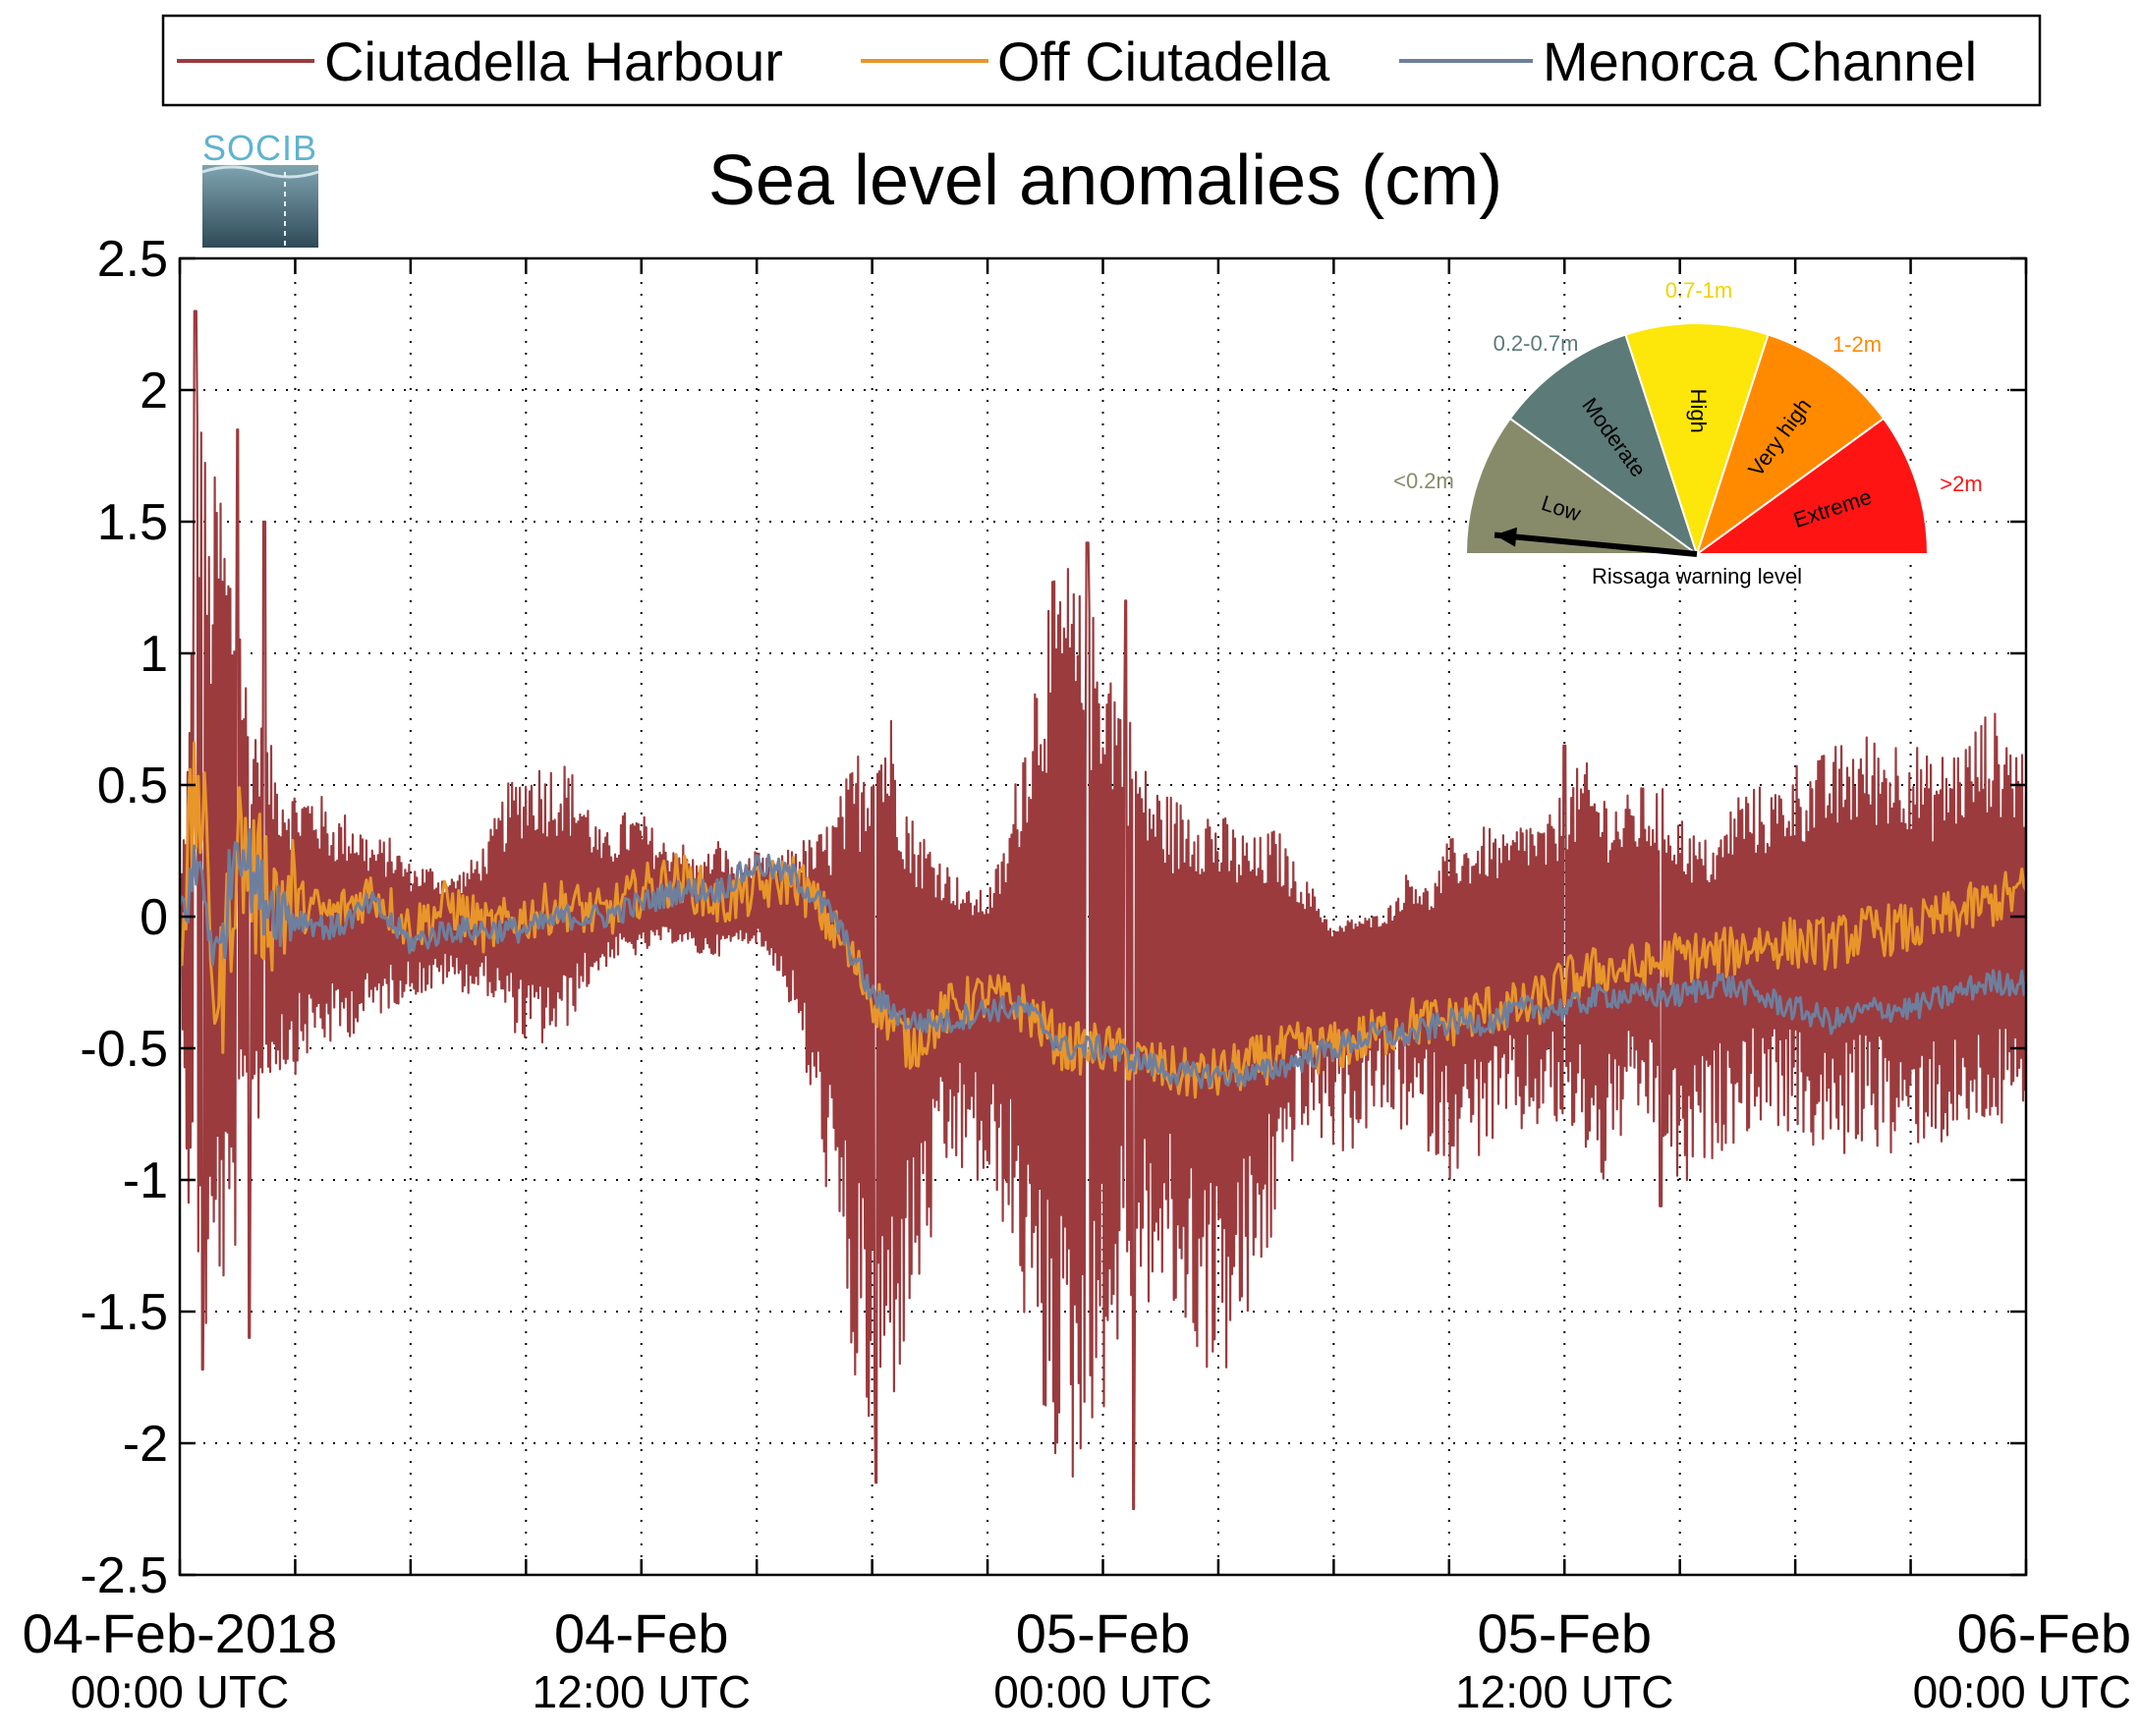 The height and width of the screenshot is (1736, 2141). I want to click on y-tick-label: 0, so click(154, 917).